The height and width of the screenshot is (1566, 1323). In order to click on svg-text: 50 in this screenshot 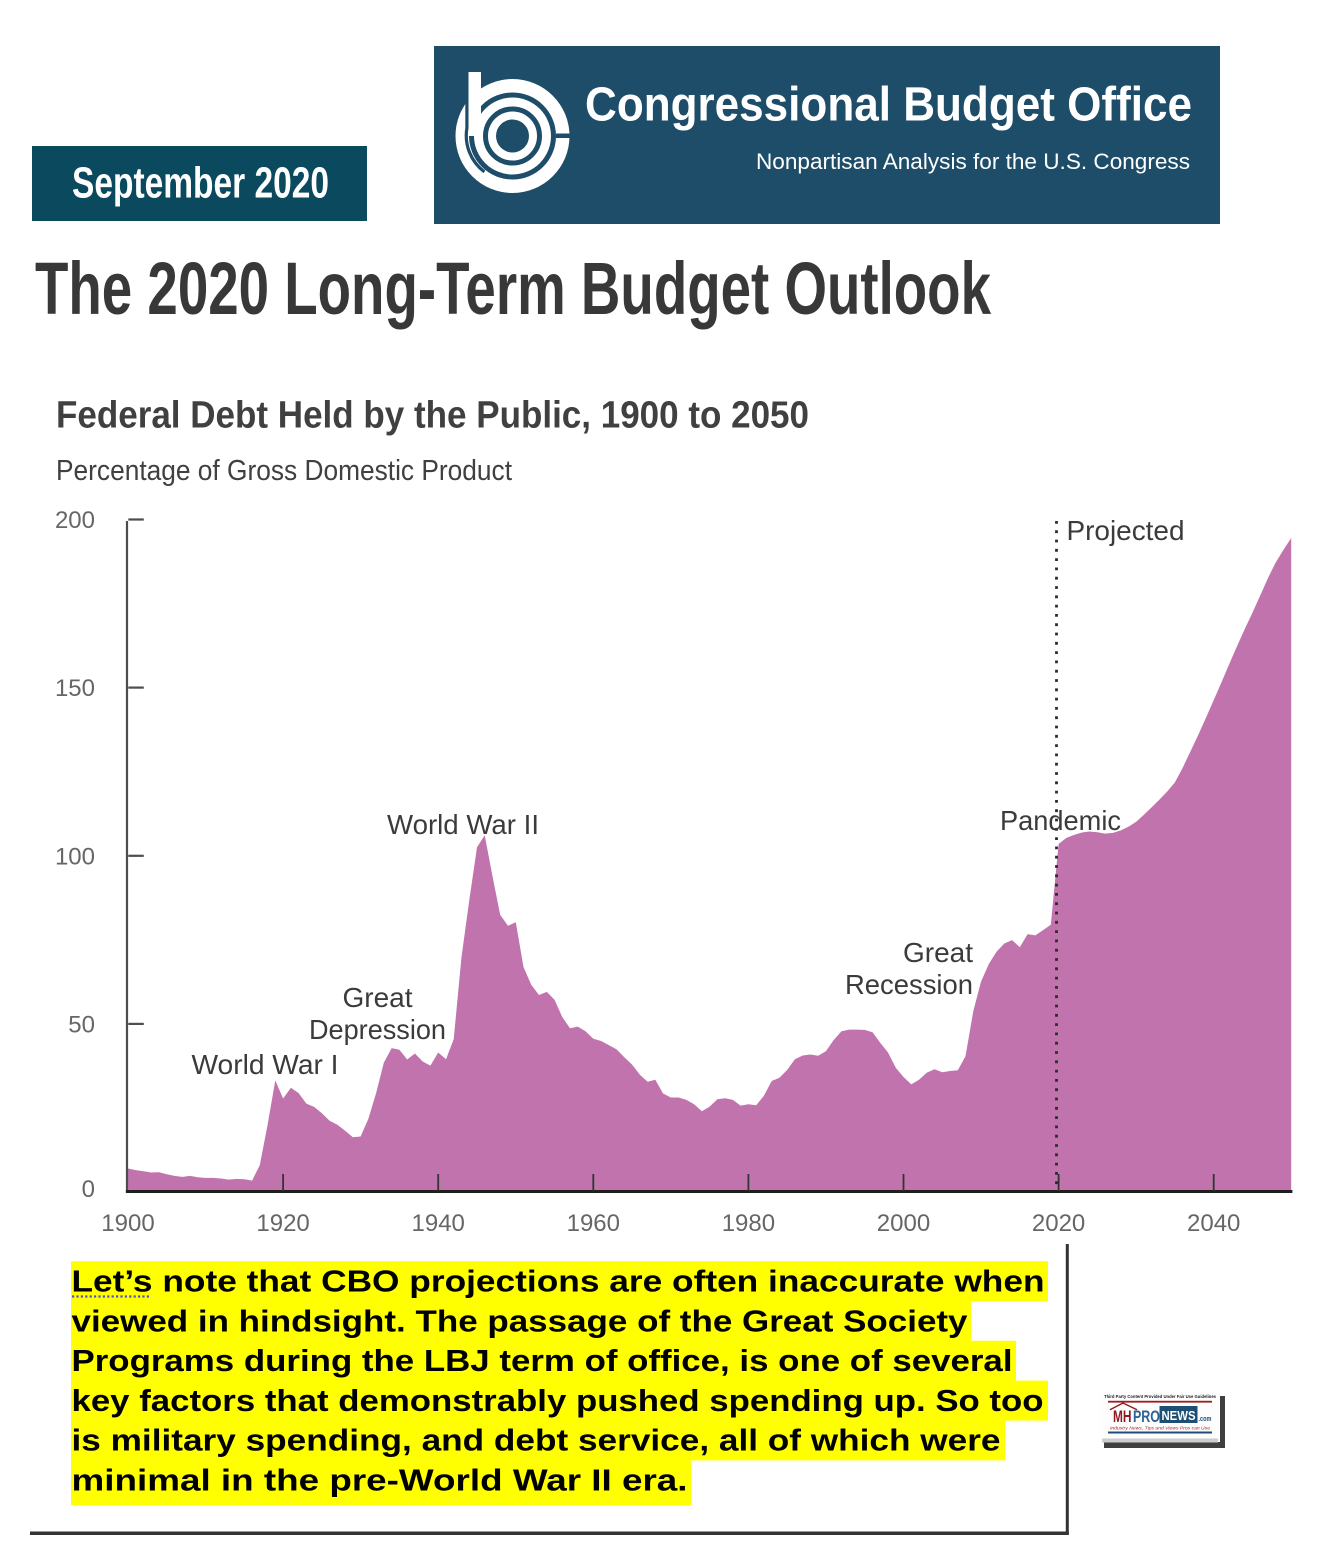, I will do `click(81, 1025)`.